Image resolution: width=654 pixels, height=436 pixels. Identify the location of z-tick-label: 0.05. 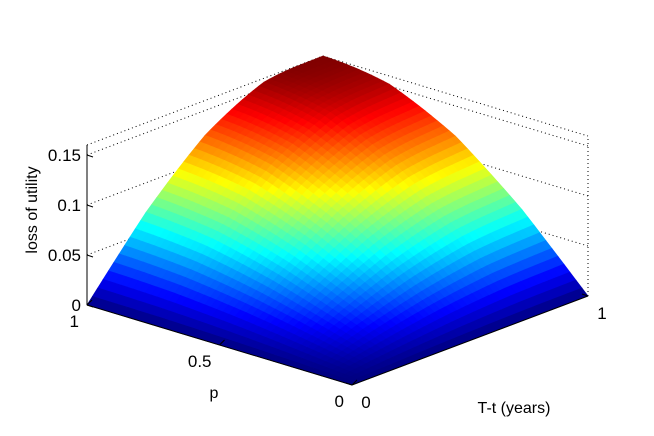
(64, 255).